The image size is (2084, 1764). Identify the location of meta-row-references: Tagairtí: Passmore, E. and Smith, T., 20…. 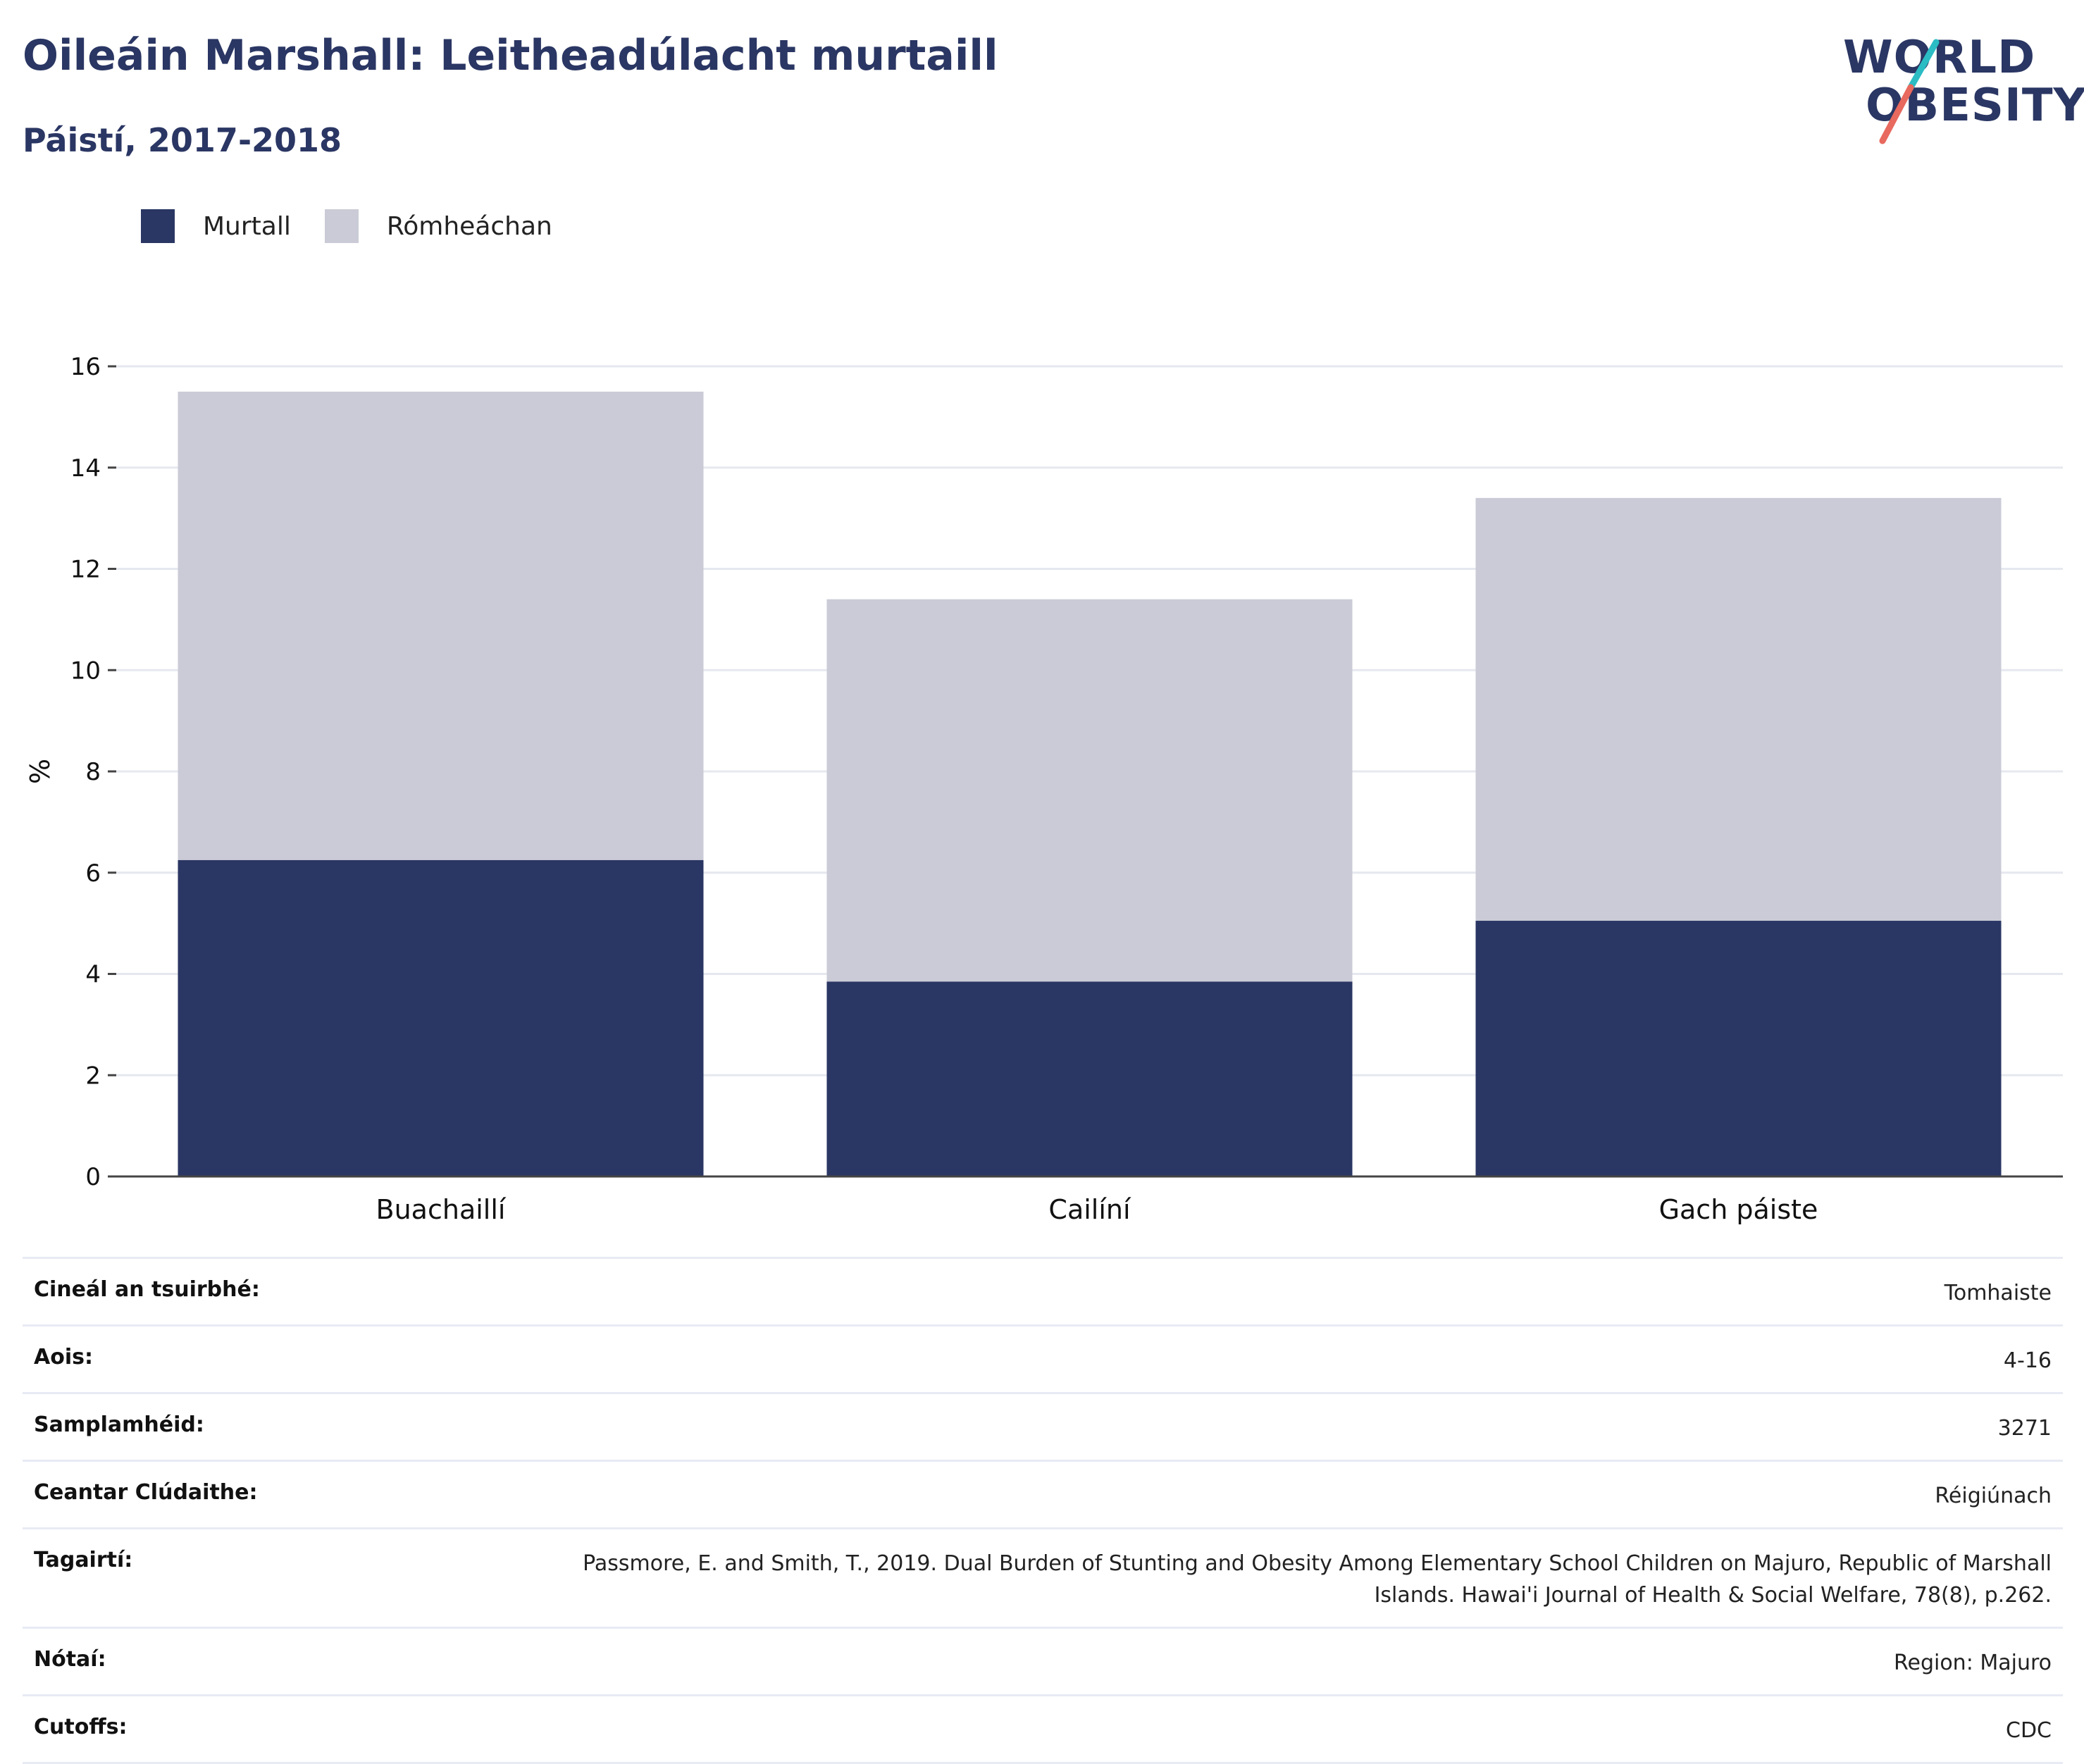
(1043, 1577).